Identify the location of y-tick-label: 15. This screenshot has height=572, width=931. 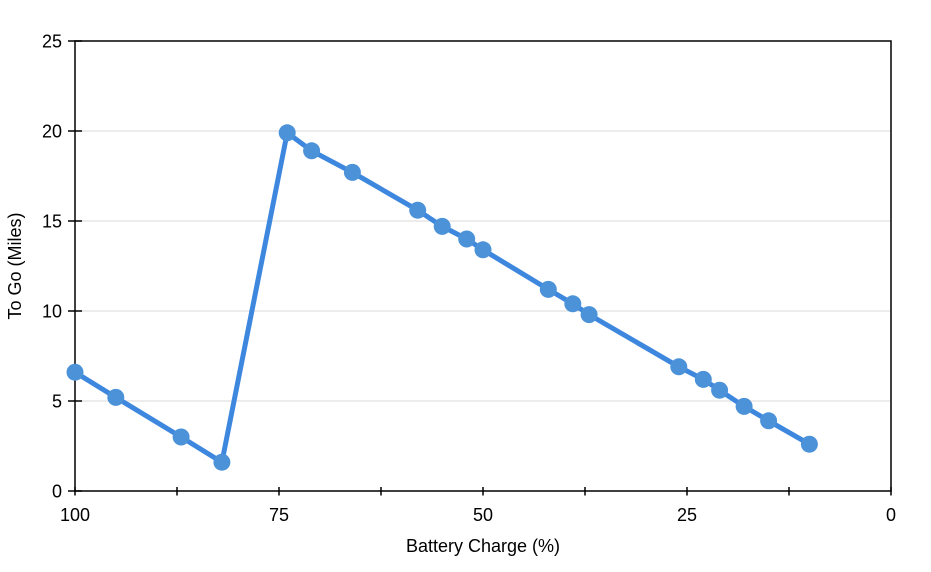
(52, 222).